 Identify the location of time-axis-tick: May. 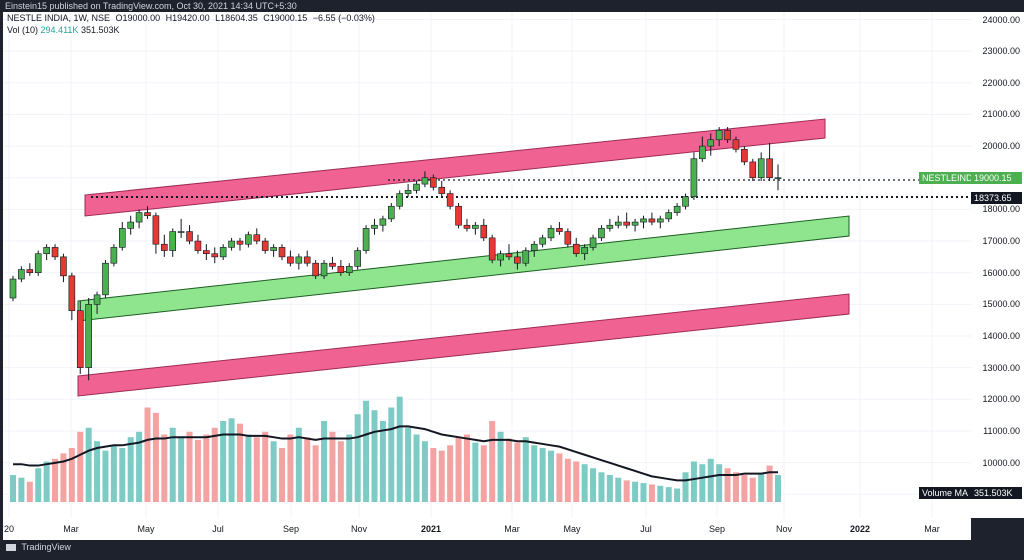
(572, 529).